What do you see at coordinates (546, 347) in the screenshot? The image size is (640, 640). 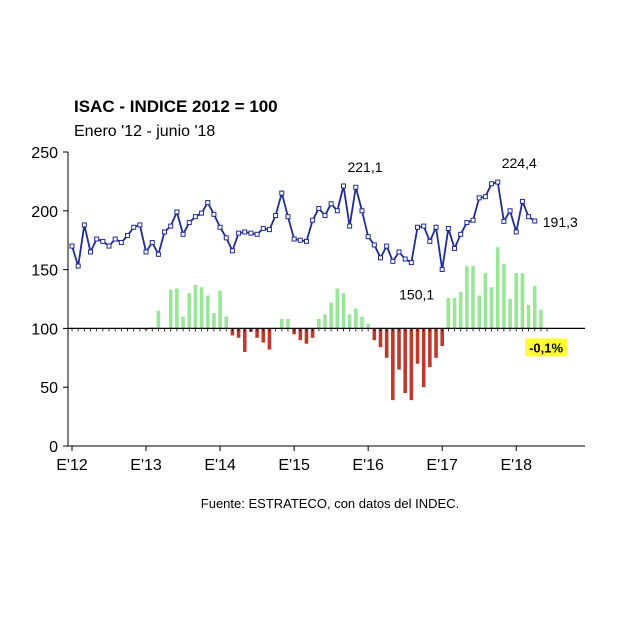 I see `annotation-box` at bounding box center [546, 347].